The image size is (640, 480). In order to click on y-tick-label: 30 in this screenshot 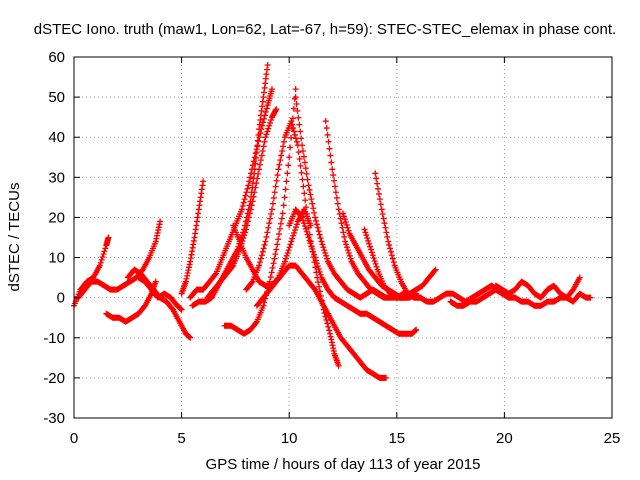, I will do `click(56, 177)`.